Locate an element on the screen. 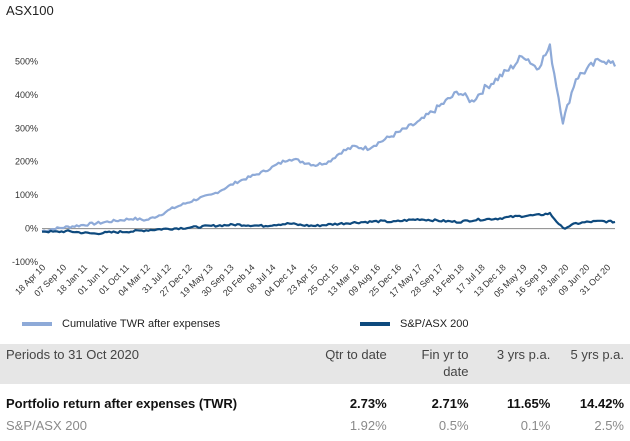 The image size is (630, 441). y-tick-label: 400% is located at coordinates (26, 95).